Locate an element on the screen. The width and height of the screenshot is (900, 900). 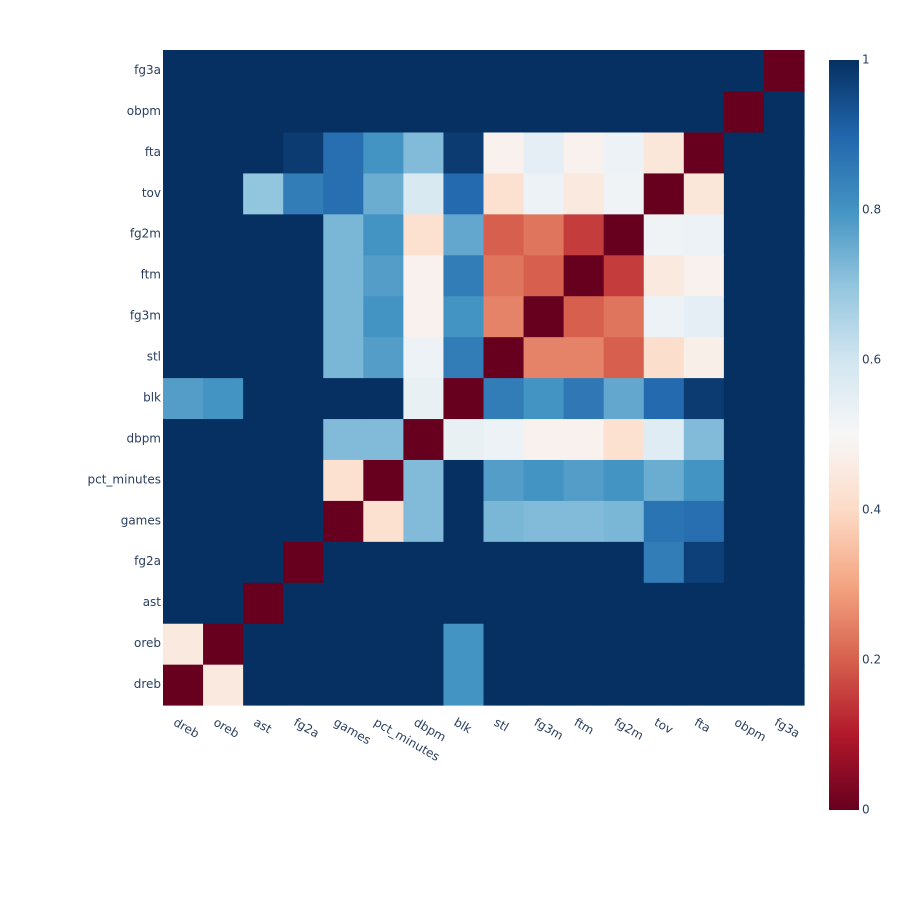
heatmap-cell-blk-pct_minutes is located at coordinates (383, 398).